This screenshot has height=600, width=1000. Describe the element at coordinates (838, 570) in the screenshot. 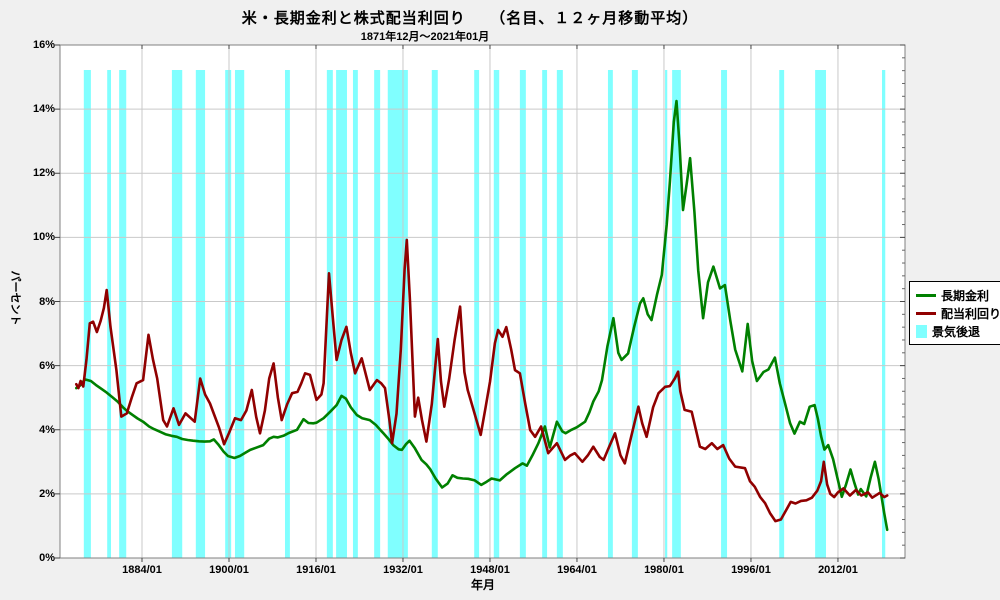

I see `x-tick-label: 2012/01` at that location.